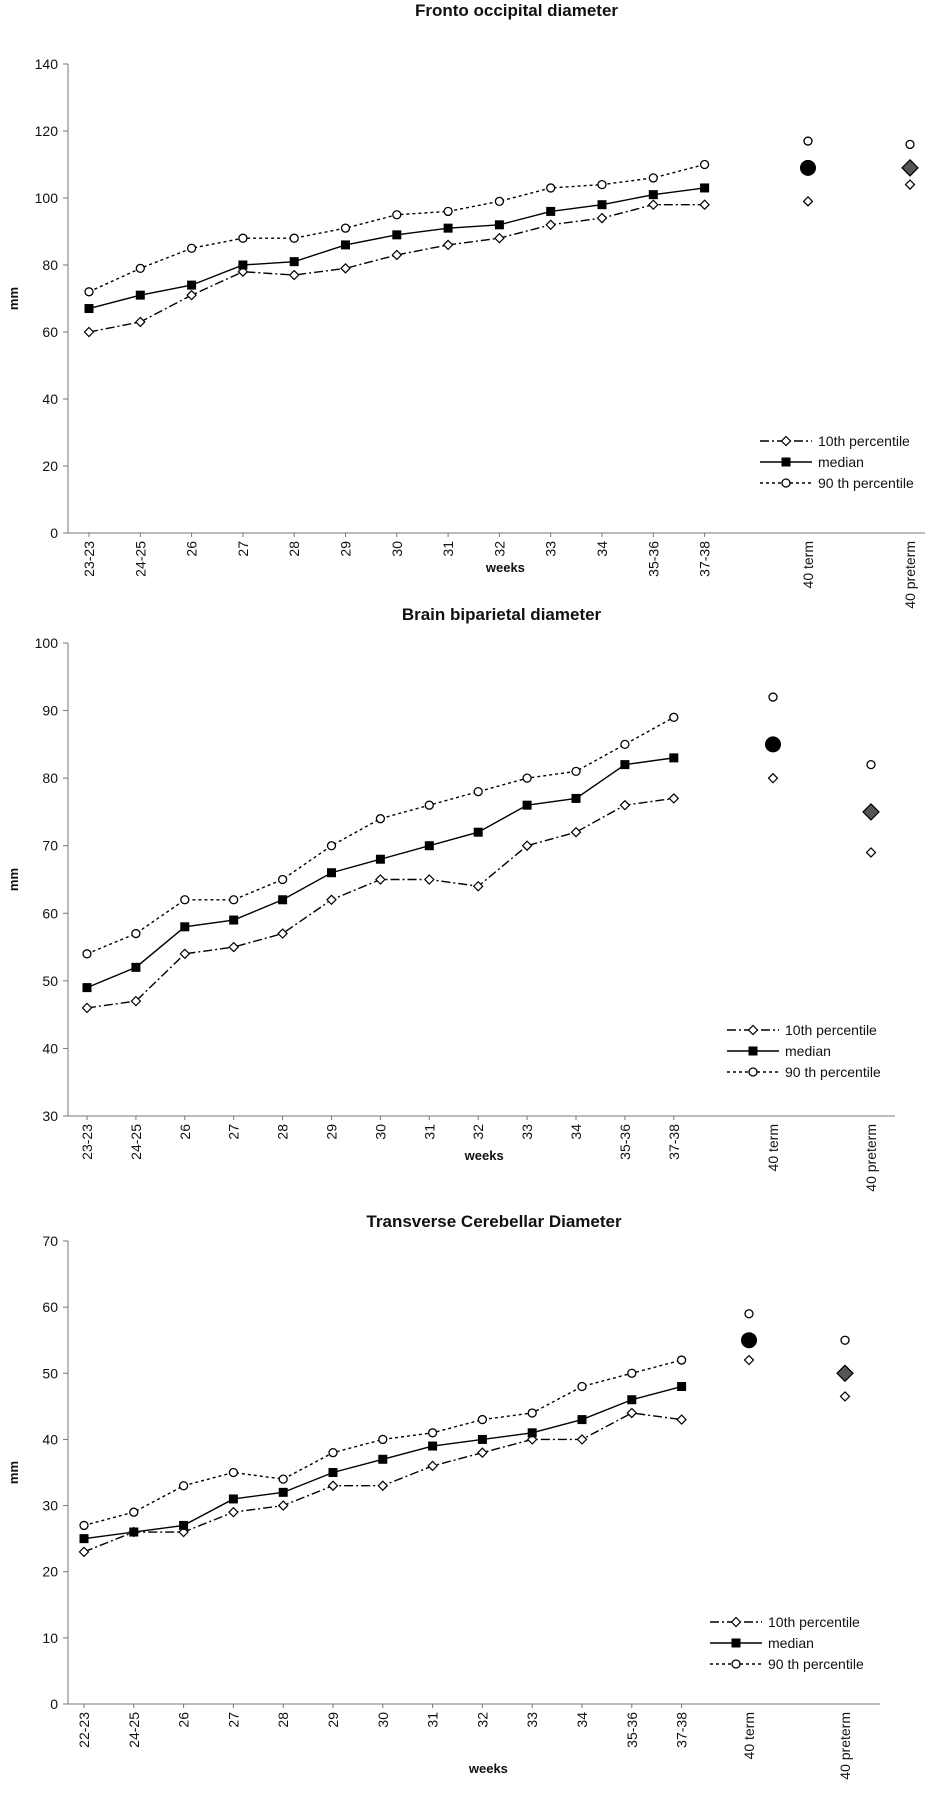  I want to click on y-axis-label: mm, so click(13, 1472).